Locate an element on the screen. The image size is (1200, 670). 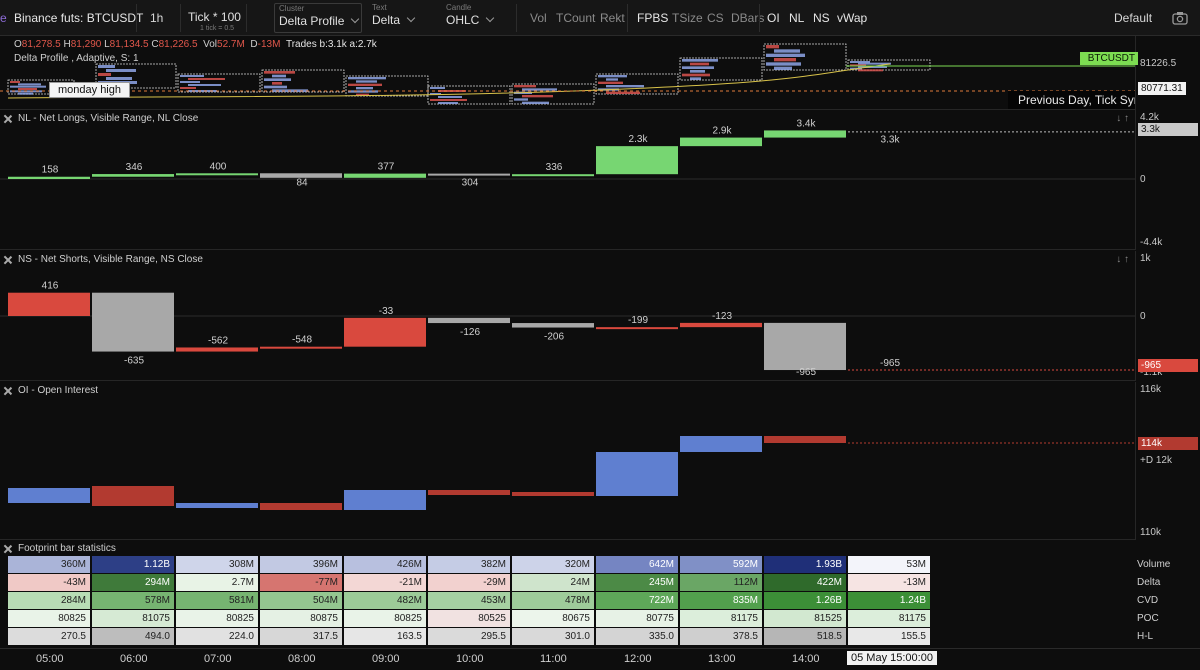
tick-size-selector: Tick * 100 1 tick = 0.5 is located at coordinates (228, 18).